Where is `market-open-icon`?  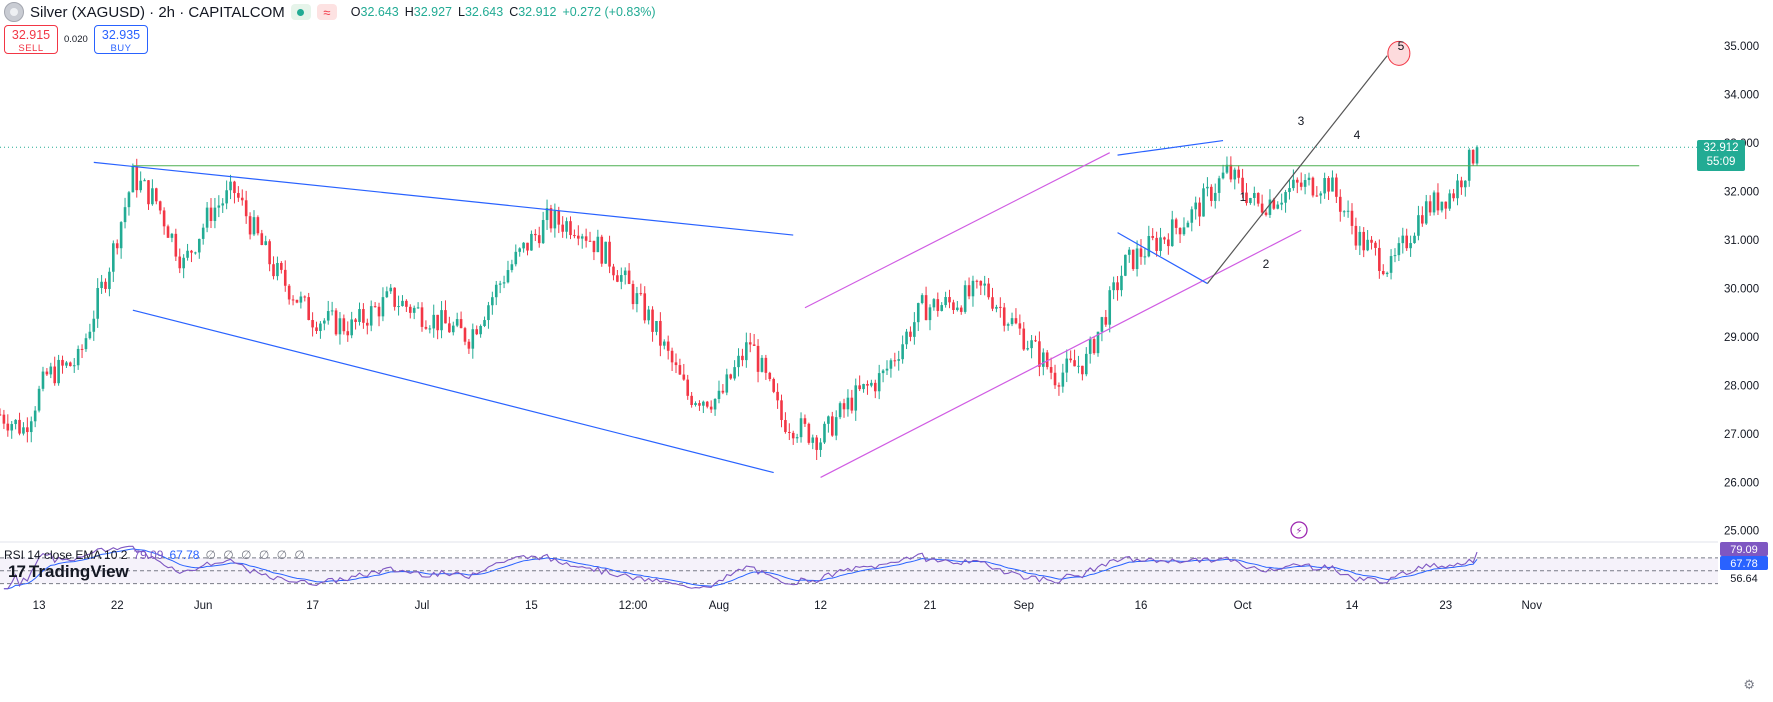
market-open-icon is located at coordinates (300, 12).